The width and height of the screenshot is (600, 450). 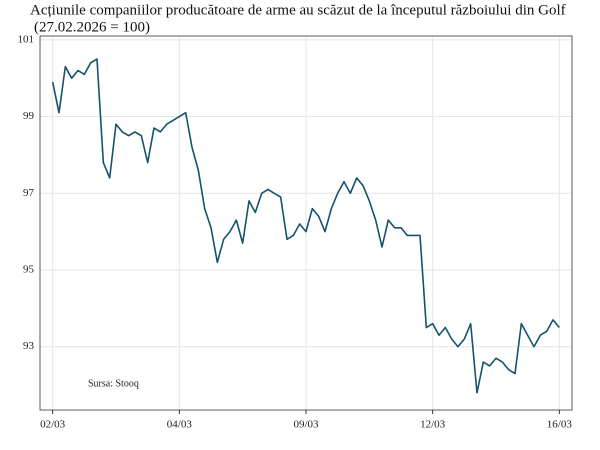 What do you see at coordinates (29, 193) in the screenshot?
I see `y-tick-label: 97` at bounding box center [29, 193].